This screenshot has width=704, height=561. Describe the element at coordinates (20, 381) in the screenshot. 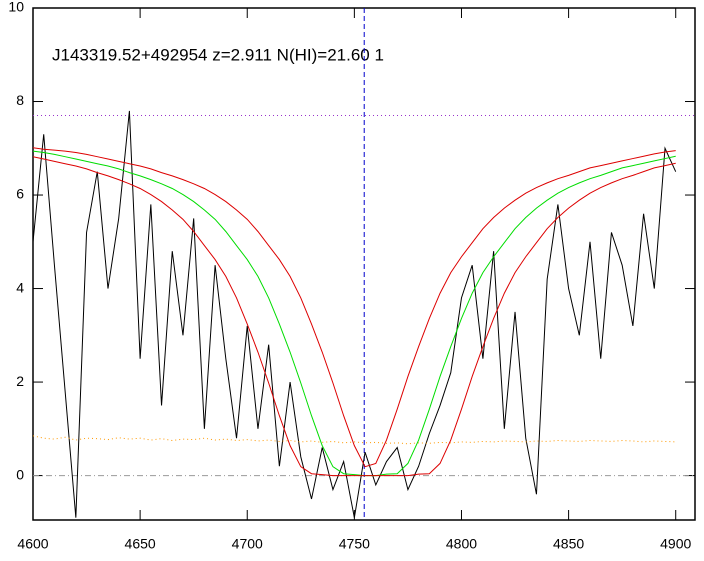

I see `y-tick-label: 2` at that location.